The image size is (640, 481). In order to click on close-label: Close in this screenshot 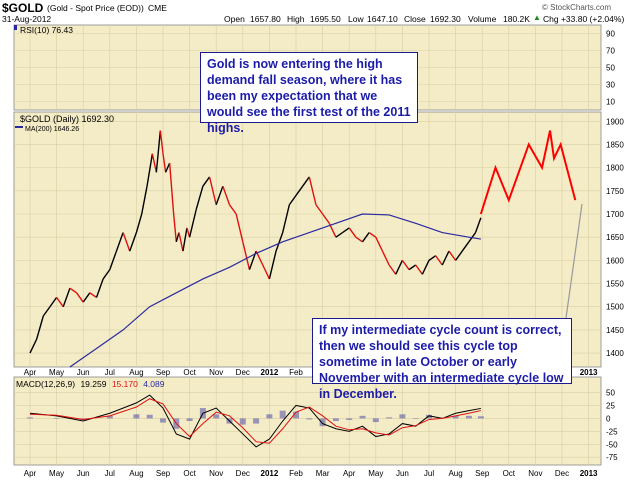, I will do `click(415, 19)`.